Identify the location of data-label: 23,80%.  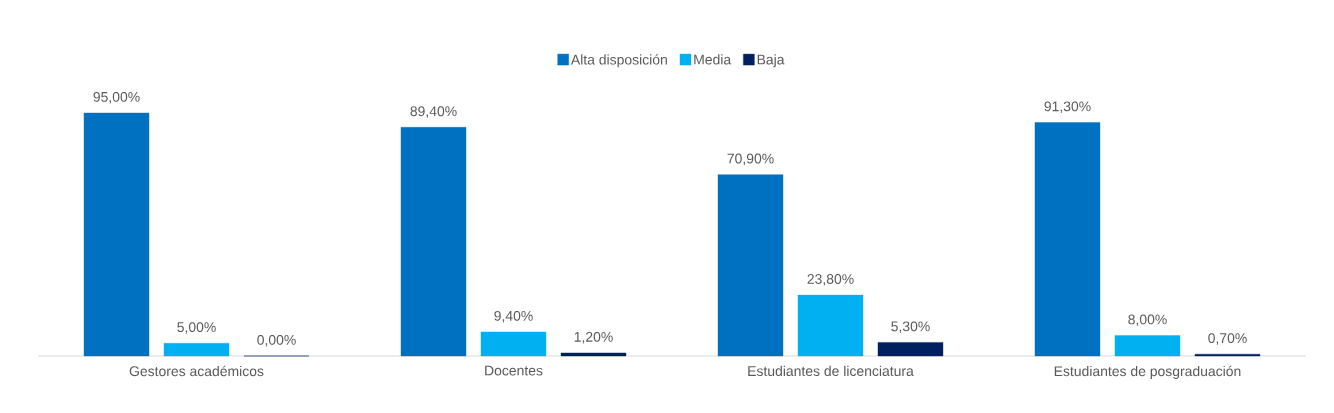
(830, 280).